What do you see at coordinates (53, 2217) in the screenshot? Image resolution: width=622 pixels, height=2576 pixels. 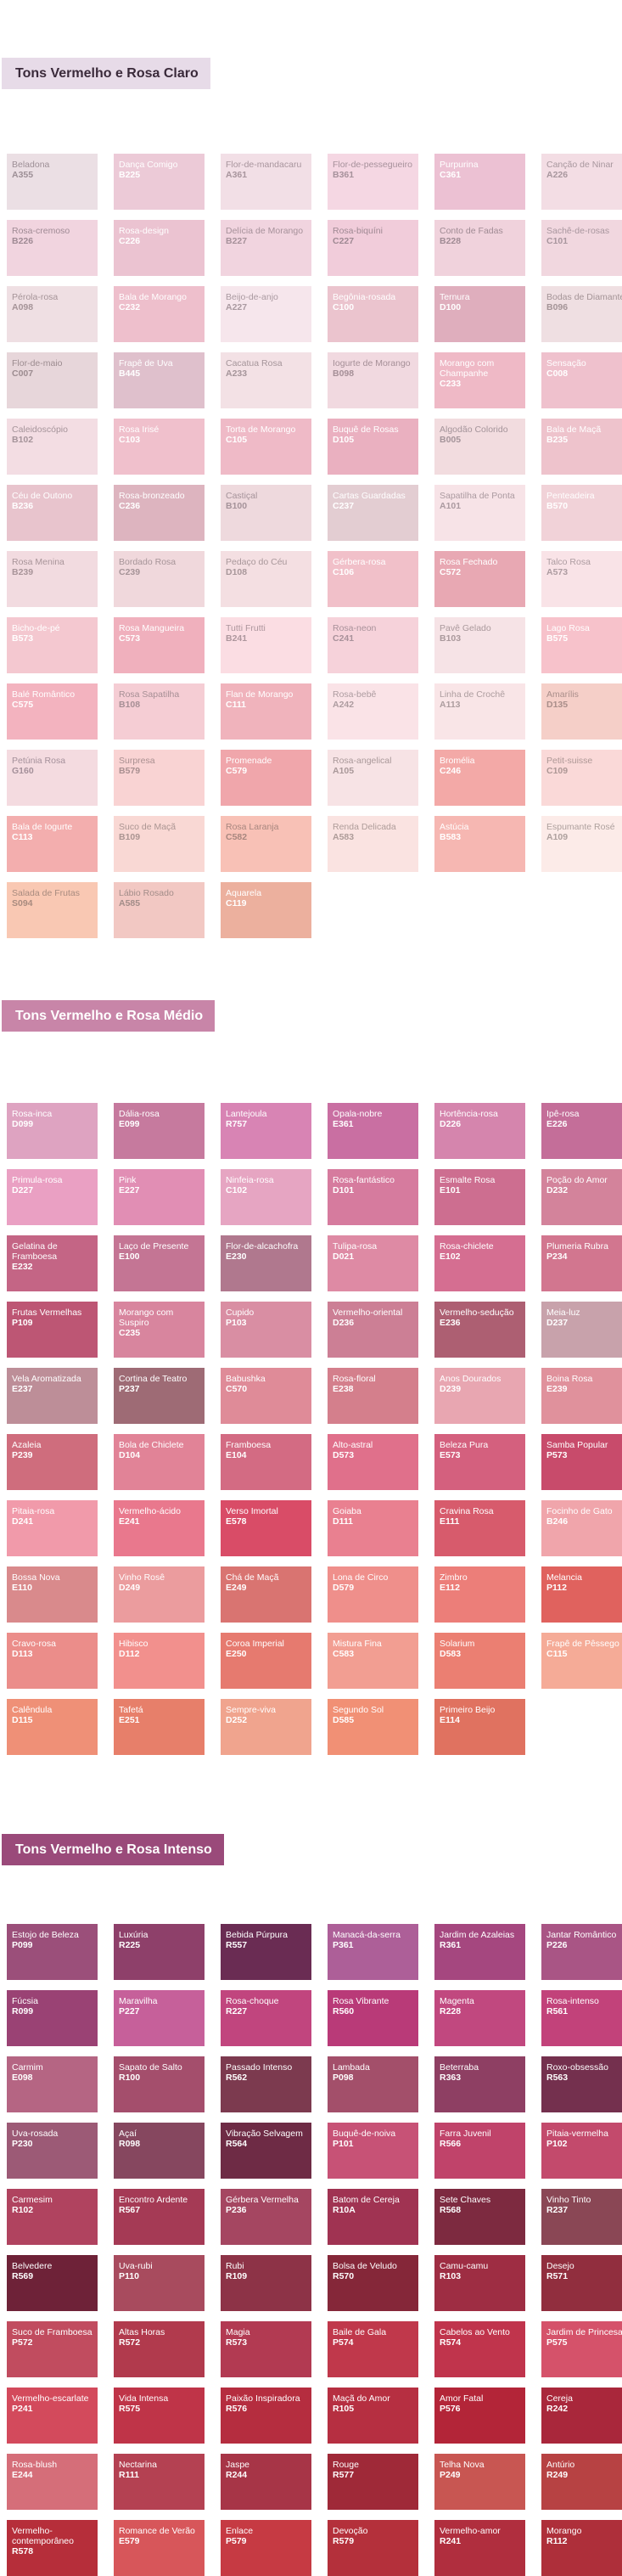 I see `color-swatch: Carmesim R102` at bounding box center [53, 2217].